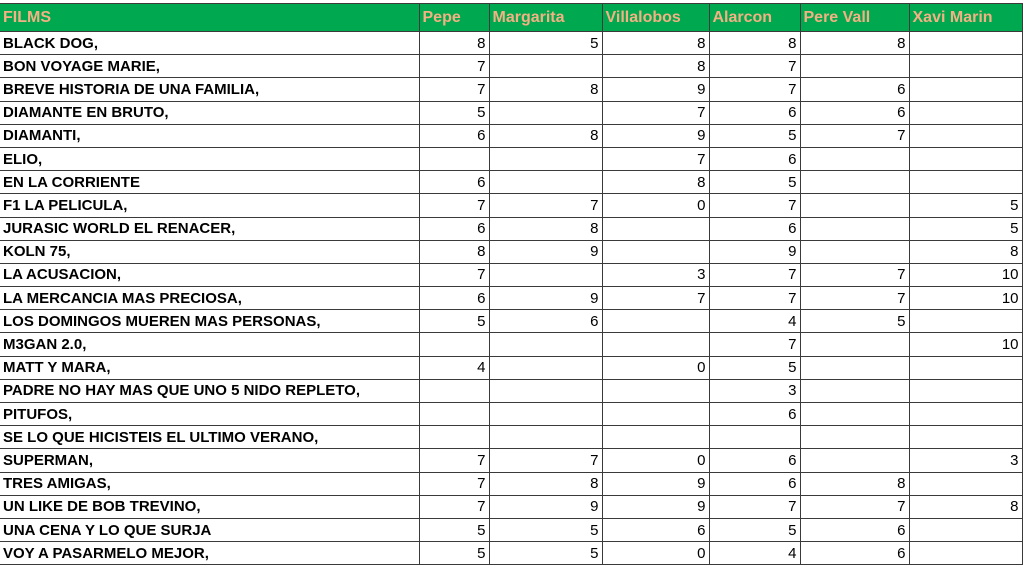  Describe the element at coordinates (655, 17) in the screenshot. I see `header-villalobos: Villalobos` at that location.